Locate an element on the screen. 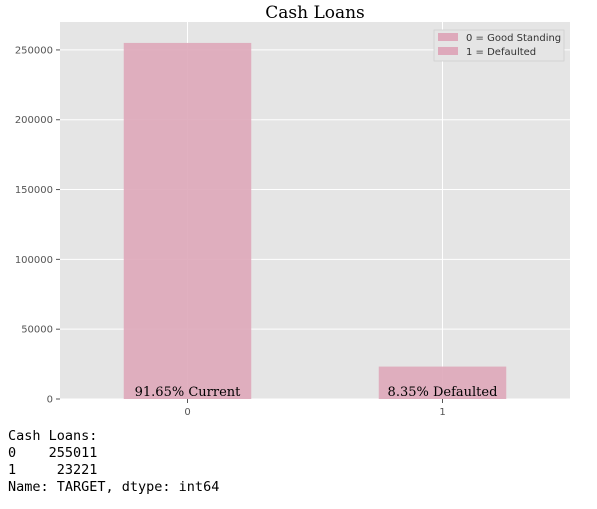  x-tick-label: 1 is located at coordinates (442, 412).